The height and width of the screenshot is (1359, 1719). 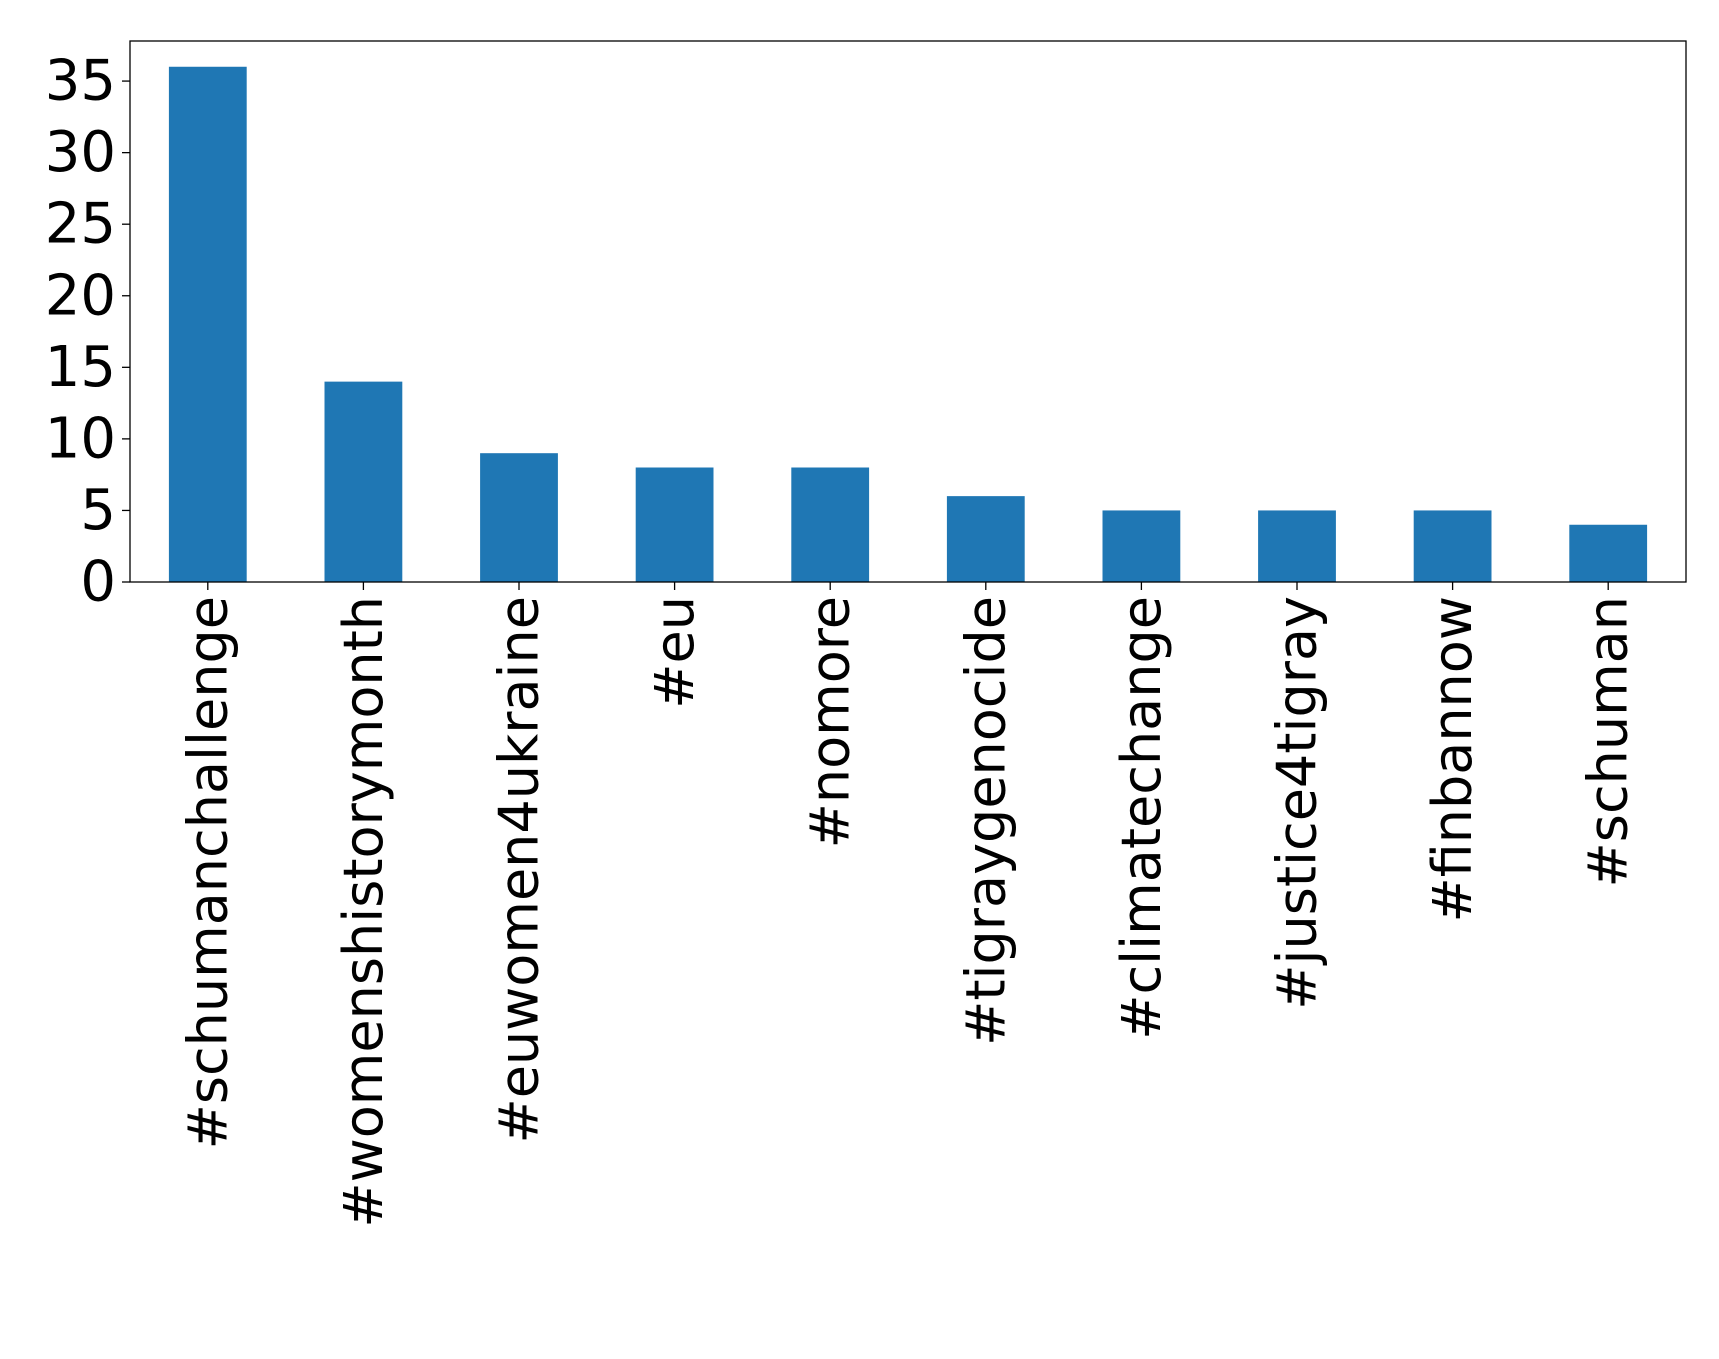 I want to click on bar-justice4tigray, so click(x=1297, y=546).